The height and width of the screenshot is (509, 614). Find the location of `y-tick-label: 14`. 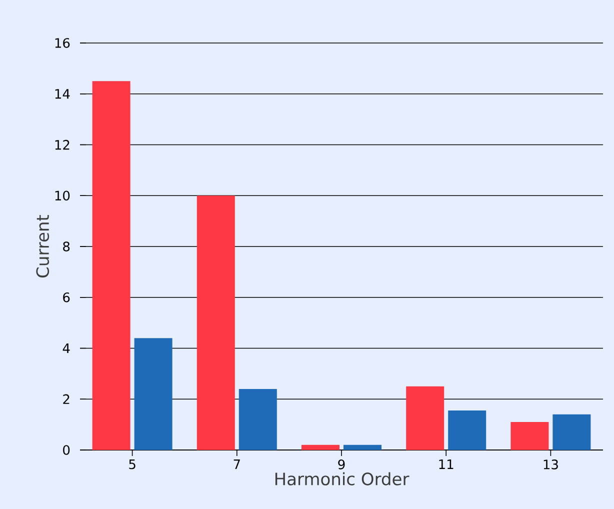

y-tick-label: 14 is located at coordinates (62, 94).